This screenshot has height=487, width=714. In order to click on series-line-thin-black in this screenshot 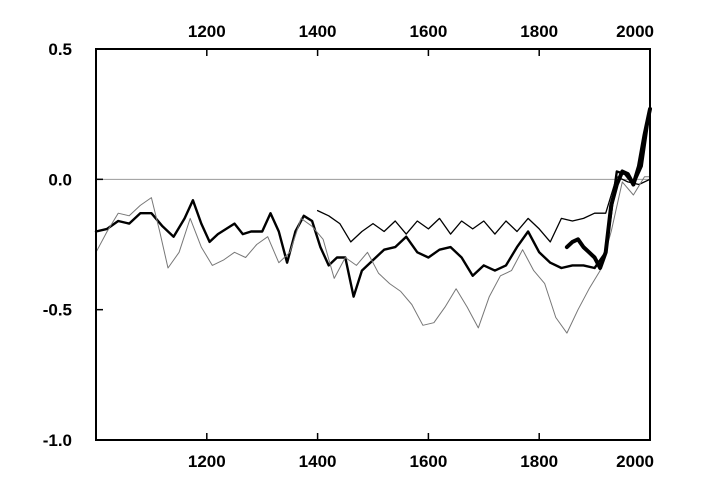, I will do `click(483, 209)`.